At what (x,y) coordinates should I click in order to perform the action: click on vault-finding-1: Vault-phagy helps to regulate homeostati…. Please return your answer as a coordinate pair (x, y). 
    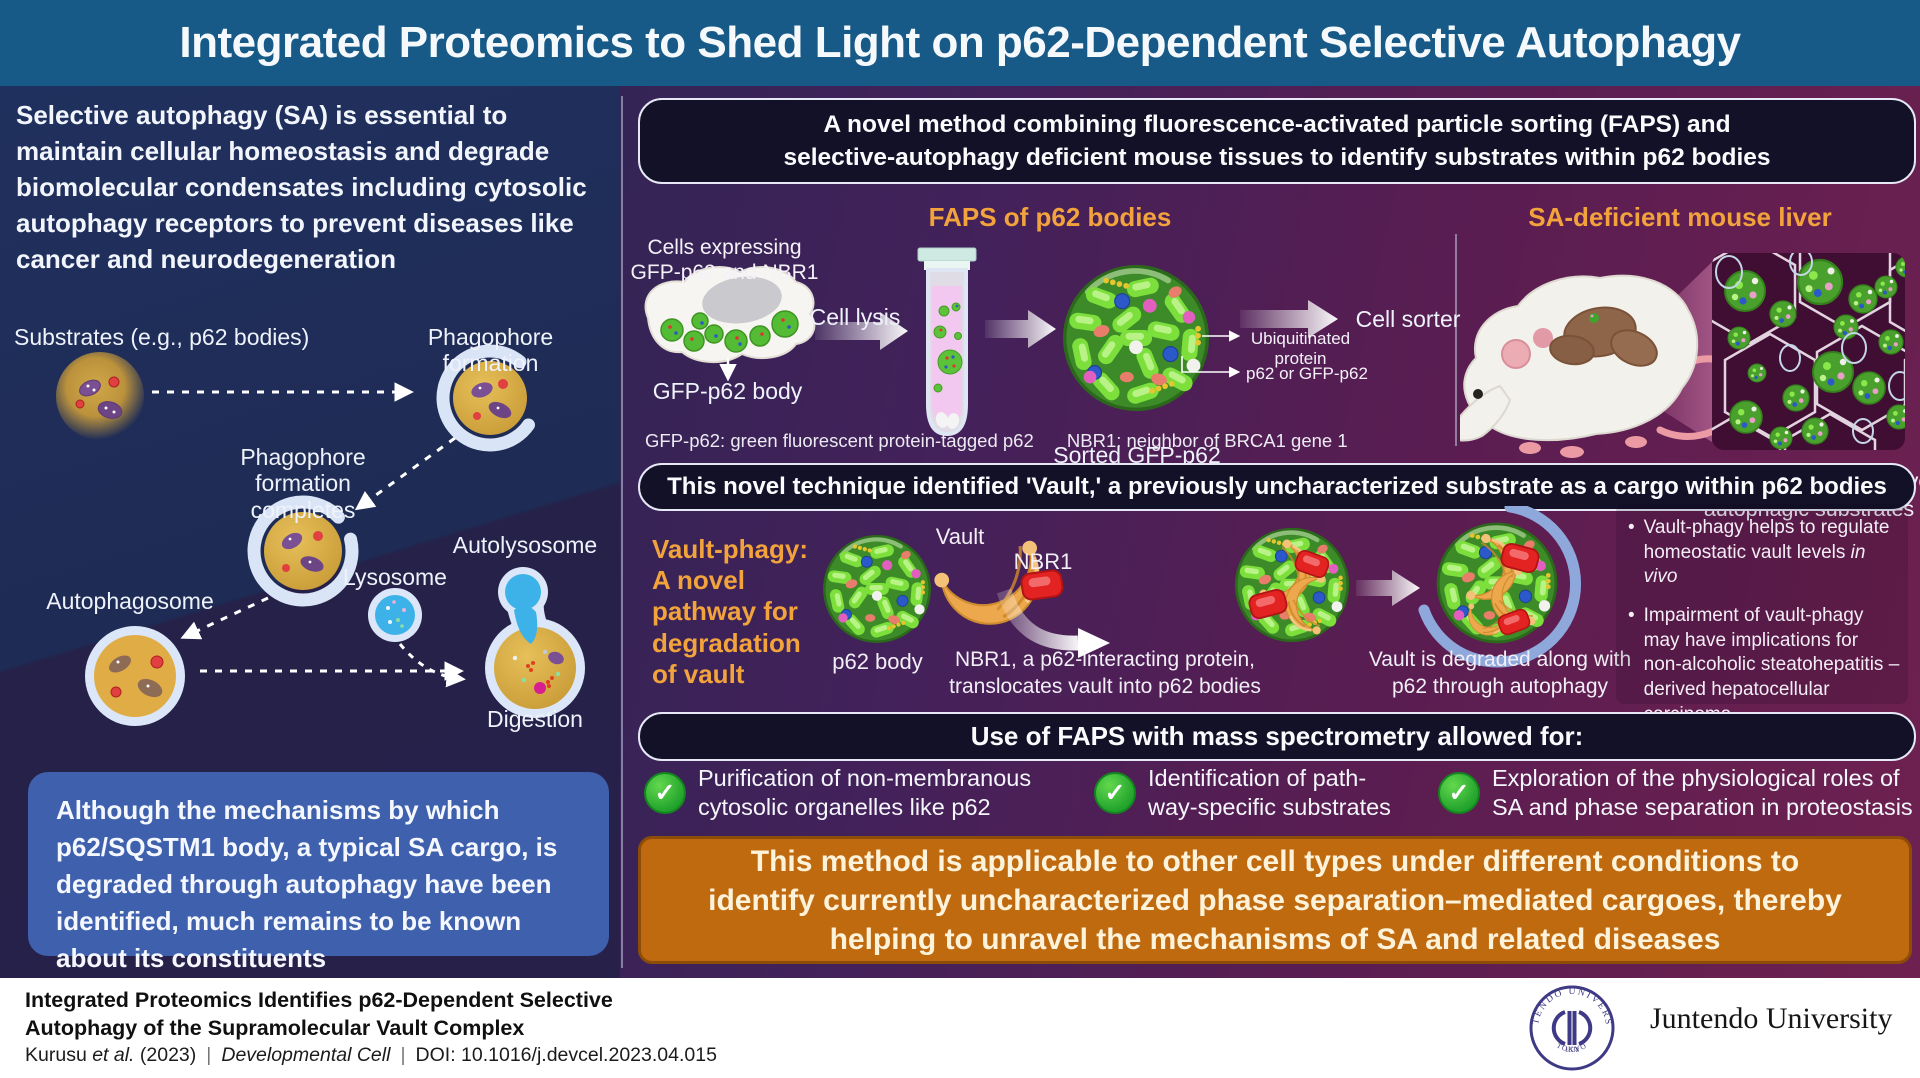
    Looking at the image, I should click on (1764, 553).